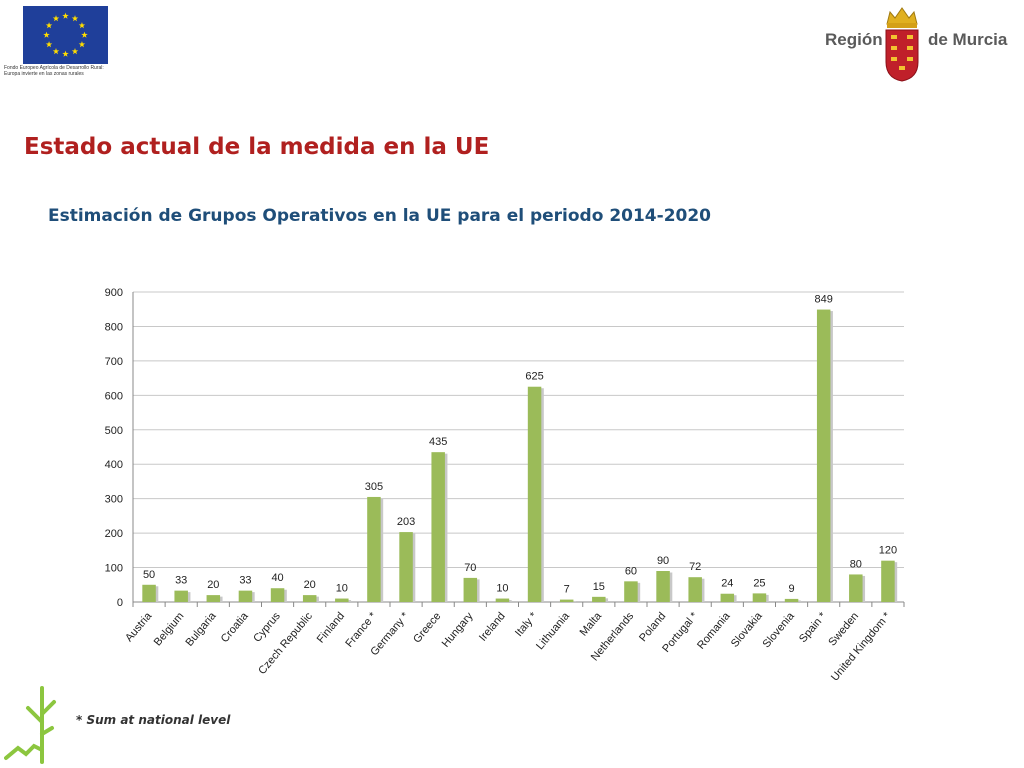  Describe the element at coordinates (458, 630) in the screenshot. I see `x-tick-label: Hungary` at that location.